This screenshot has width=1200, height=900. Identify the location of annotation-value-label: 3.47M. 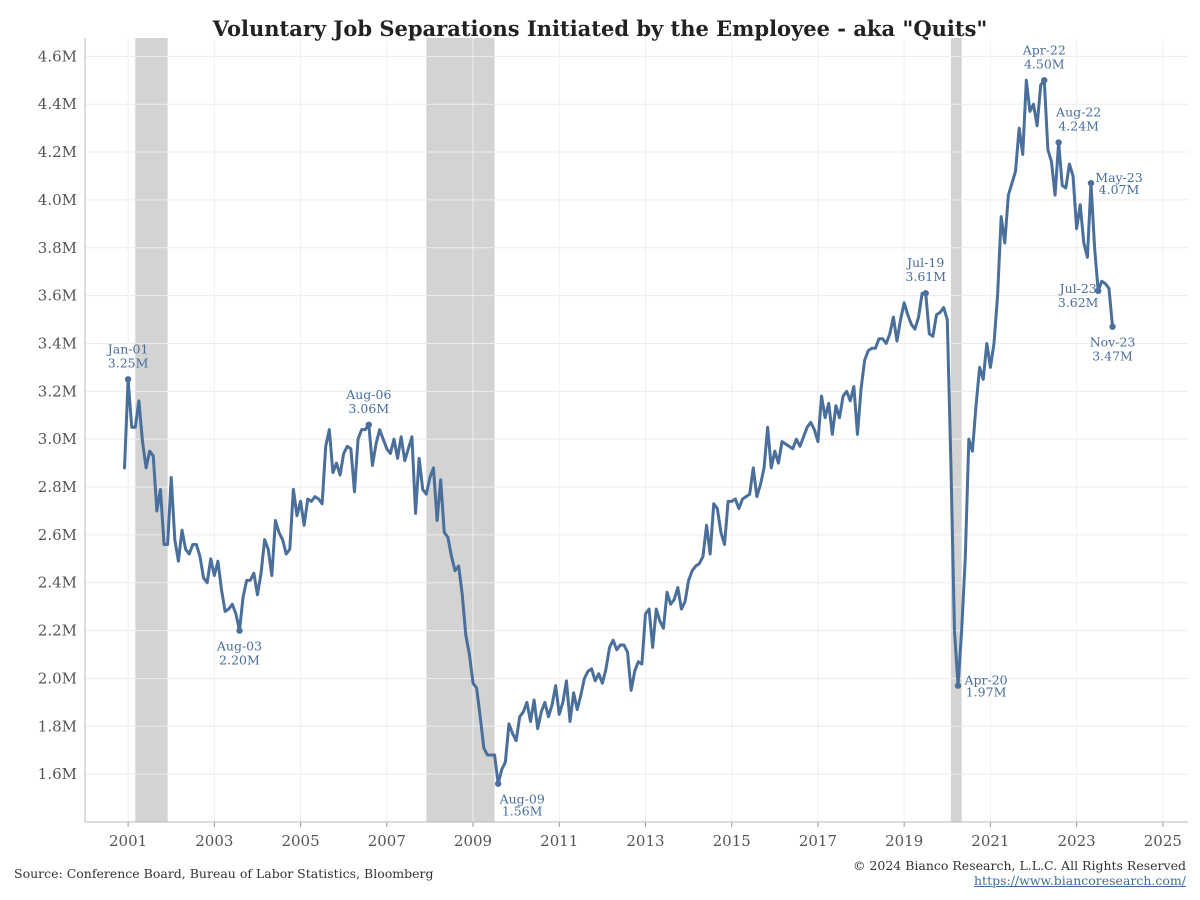
(1112, 356).